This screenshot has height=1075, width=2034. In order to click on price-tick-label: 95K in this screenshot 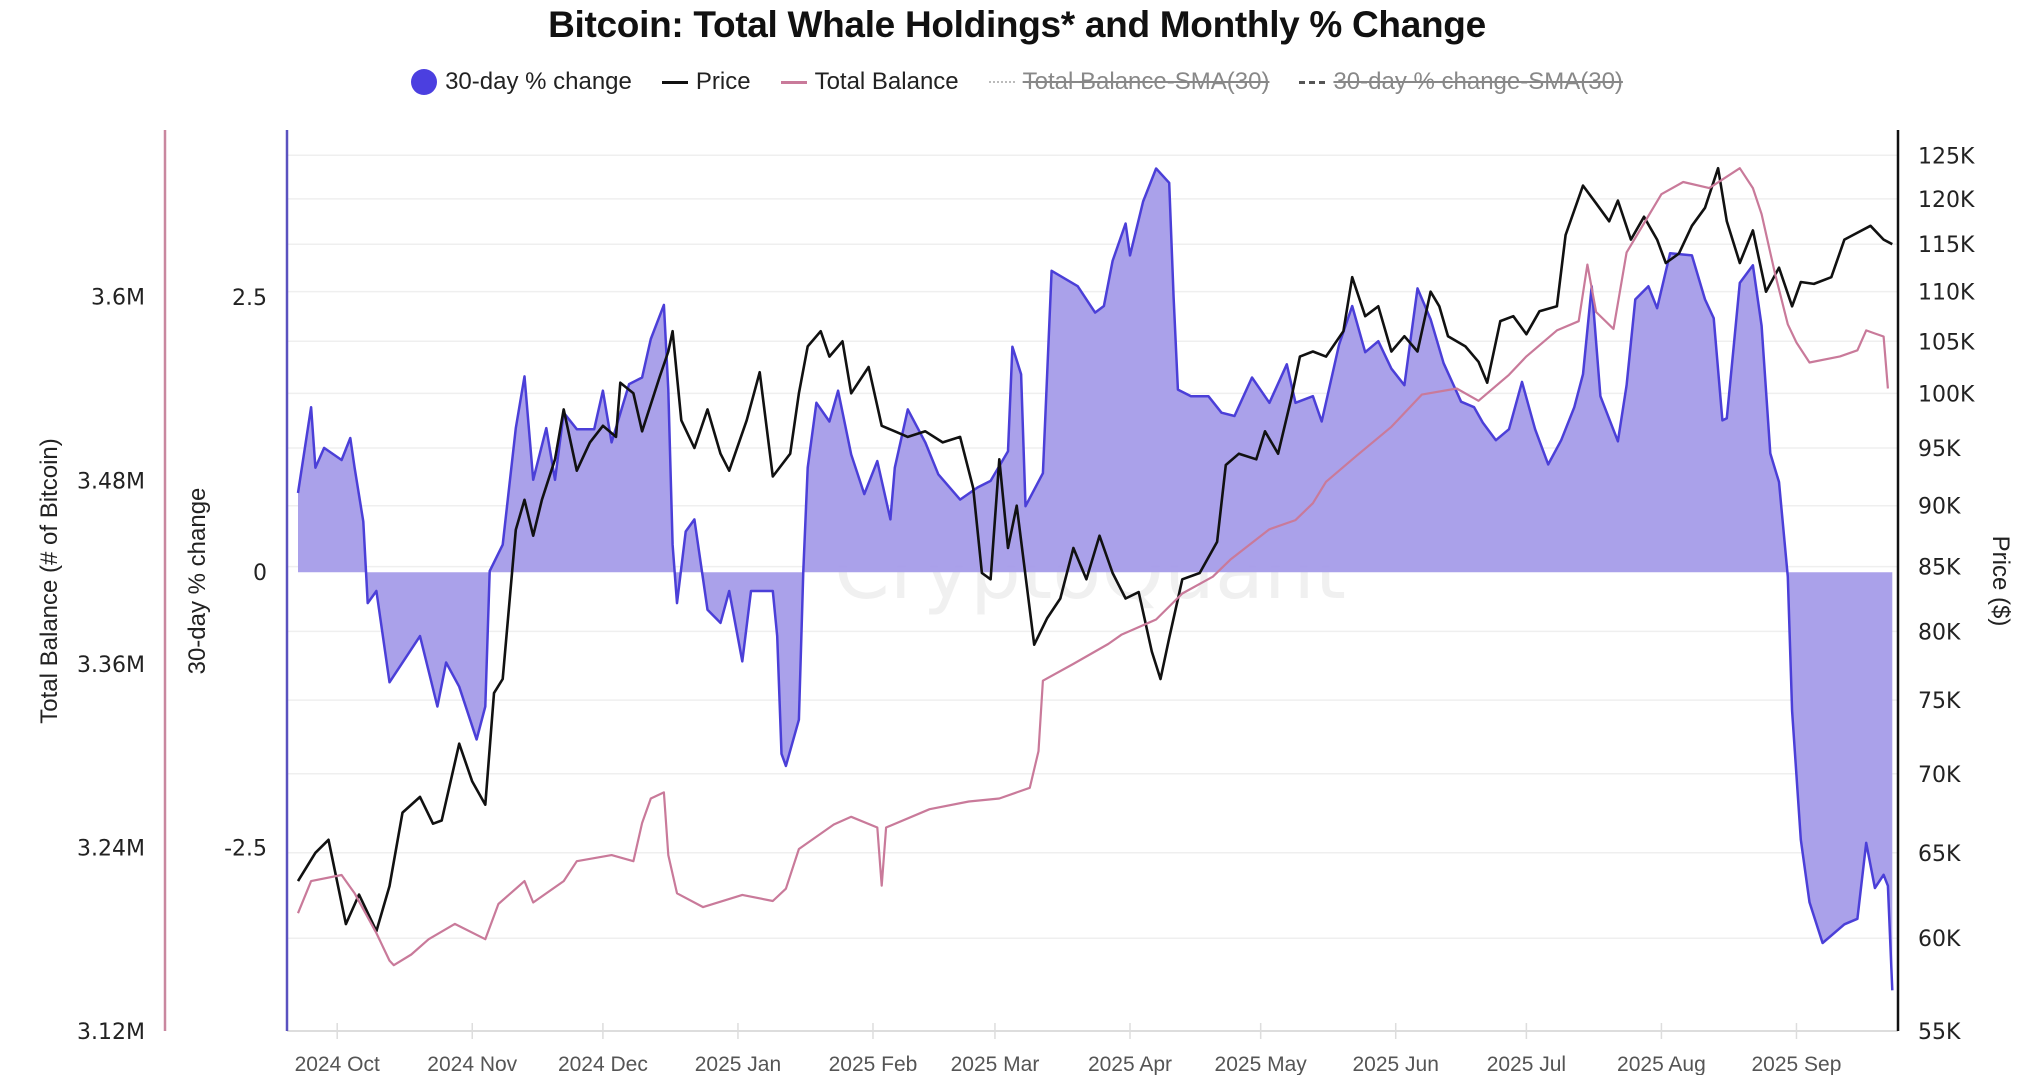, I will do `click(1939, 449)`.